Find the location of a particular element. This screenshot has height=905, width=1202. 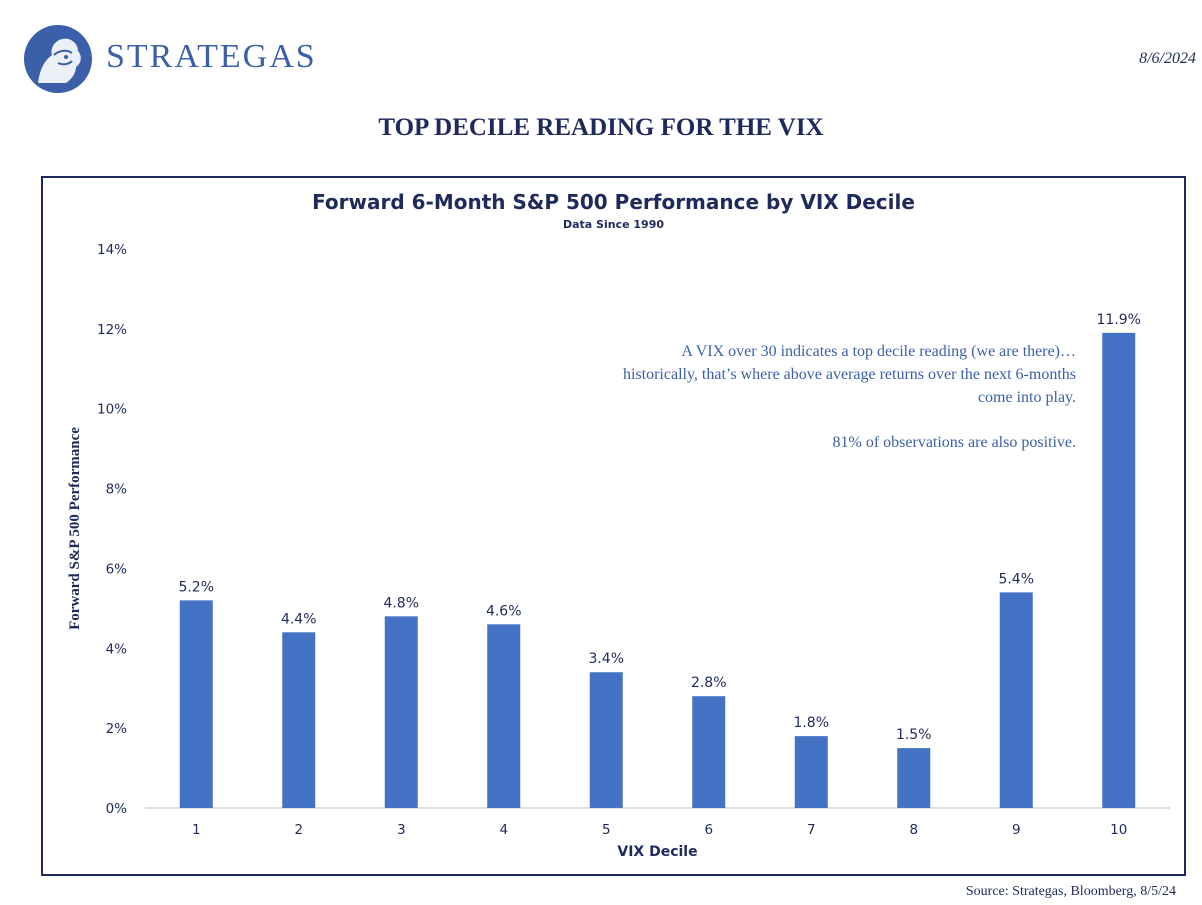

y-tick-label: 6% is located at coordinates (117, 569).